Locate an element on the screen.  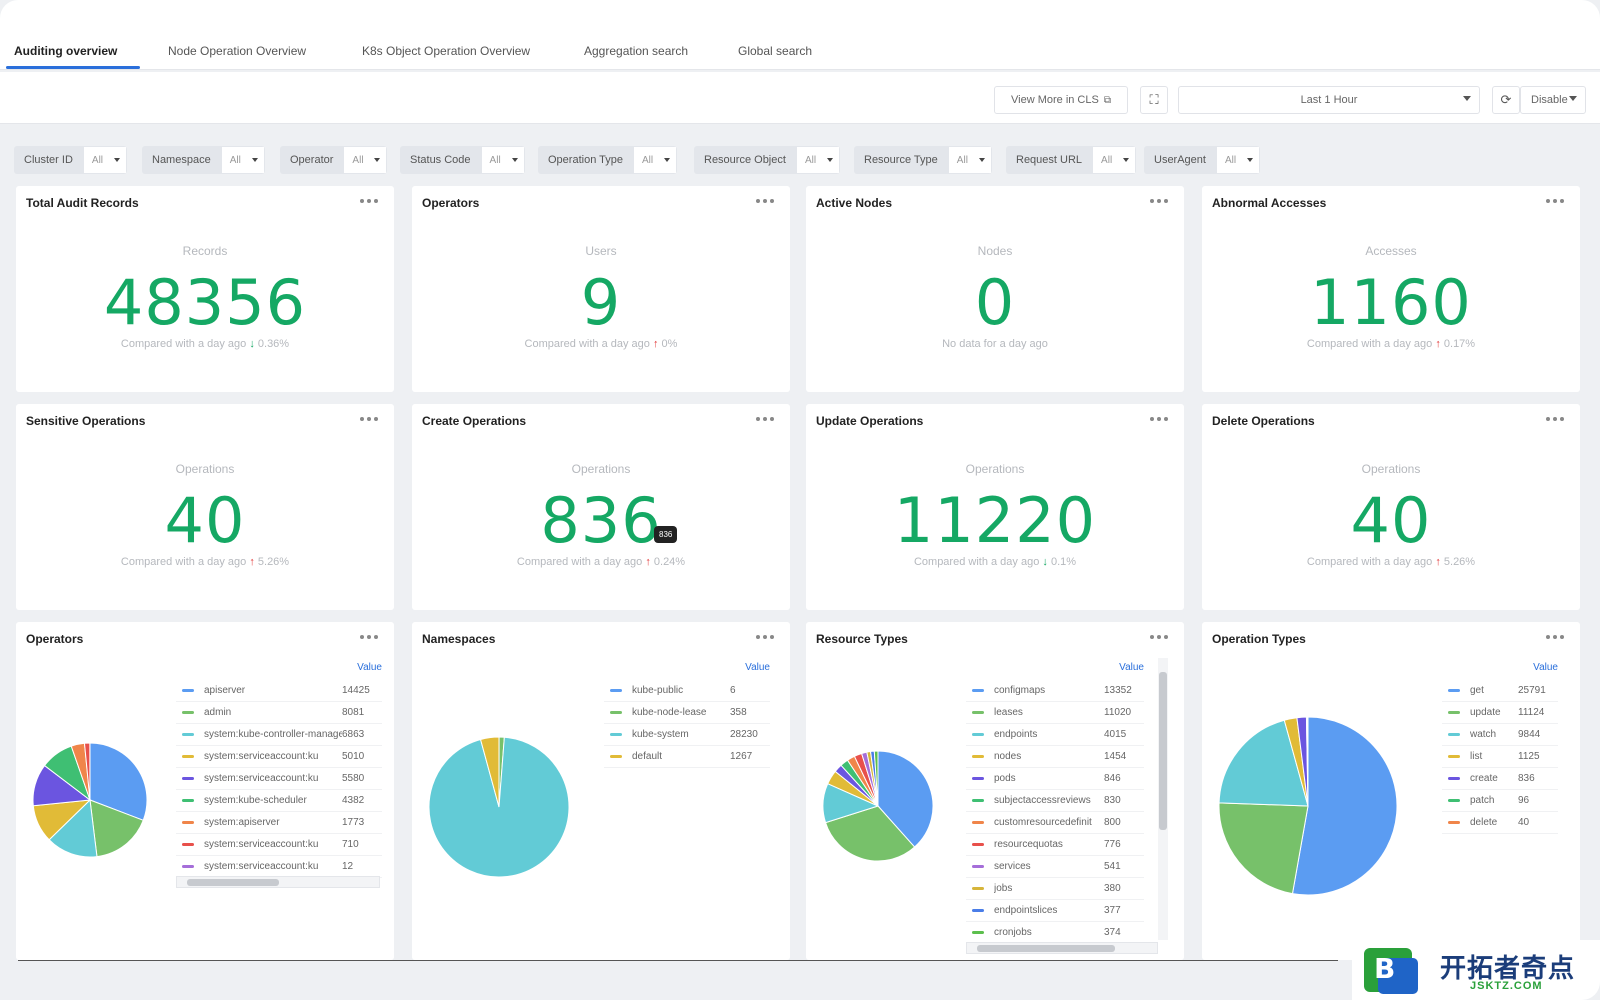
tab-aggregation-search: Aggregation search is located at coordinates (636, 51).